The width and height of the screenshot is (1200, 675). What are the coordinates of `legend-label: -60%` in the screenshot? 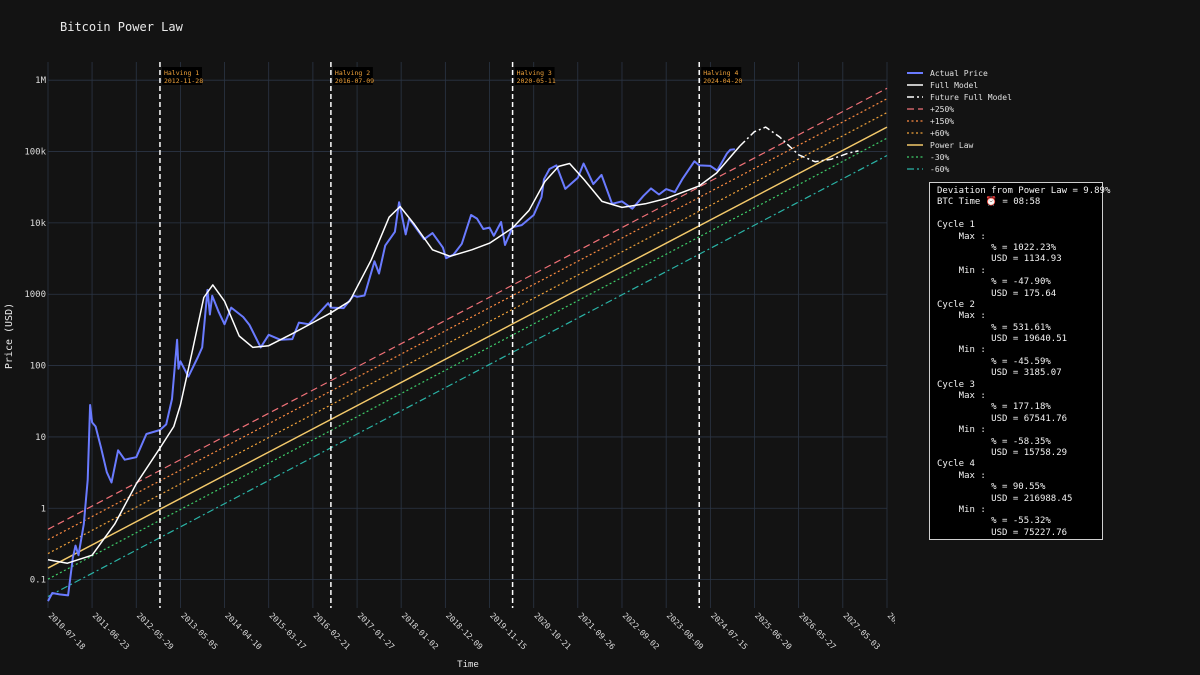 It's located at (940, 169).